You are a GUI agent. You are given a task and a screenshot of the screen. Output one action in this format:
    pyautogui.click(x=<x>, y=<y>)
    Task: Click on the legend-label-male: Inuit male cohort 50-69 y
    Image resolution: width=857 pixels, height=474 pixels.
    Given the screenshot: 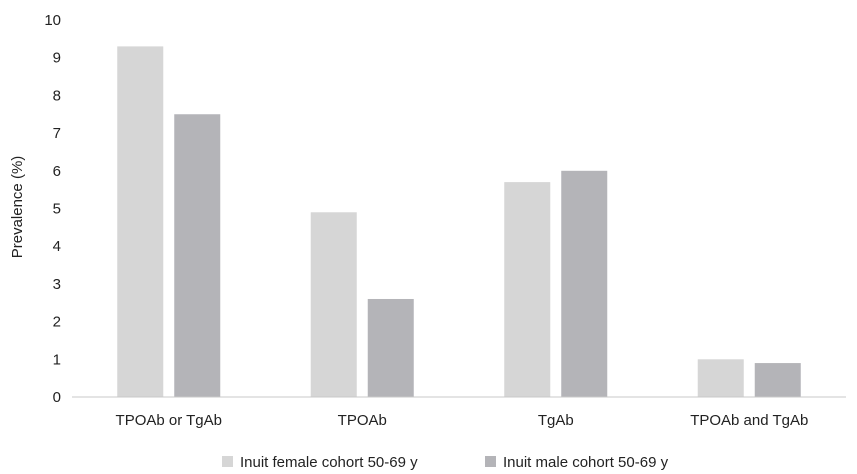 What is the action you would take?
    pyautogui.click(x=586, y=462)
    